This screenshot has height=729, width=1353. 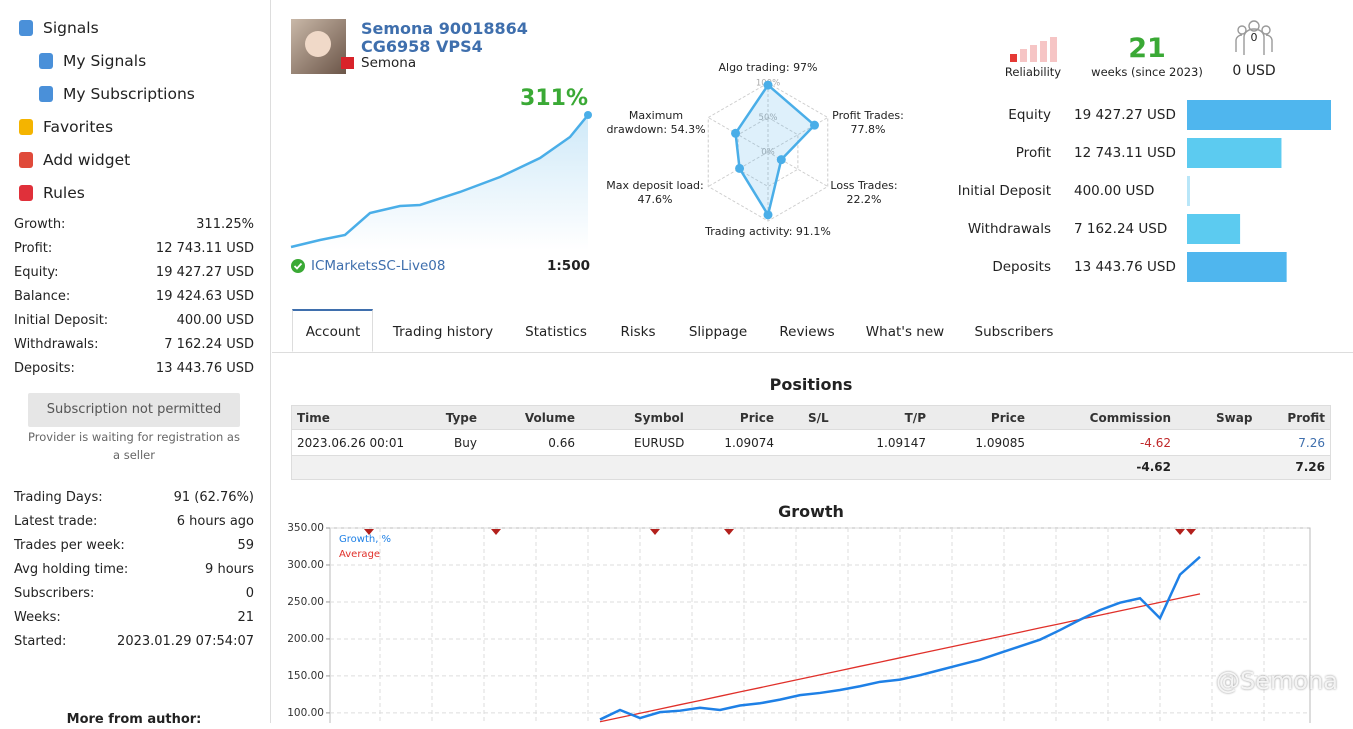 What do you see at coordinates (1033, 72) in the screenshot?
I see `reliability: Reliability` at bounding box center [1033, 72].